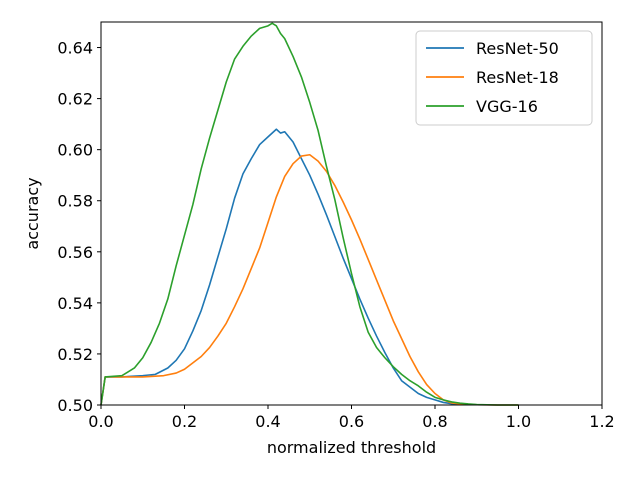  Describe the element at coordinates (351, 421) in the screenshot. I see `x-tick-label: 0.6` at that location.